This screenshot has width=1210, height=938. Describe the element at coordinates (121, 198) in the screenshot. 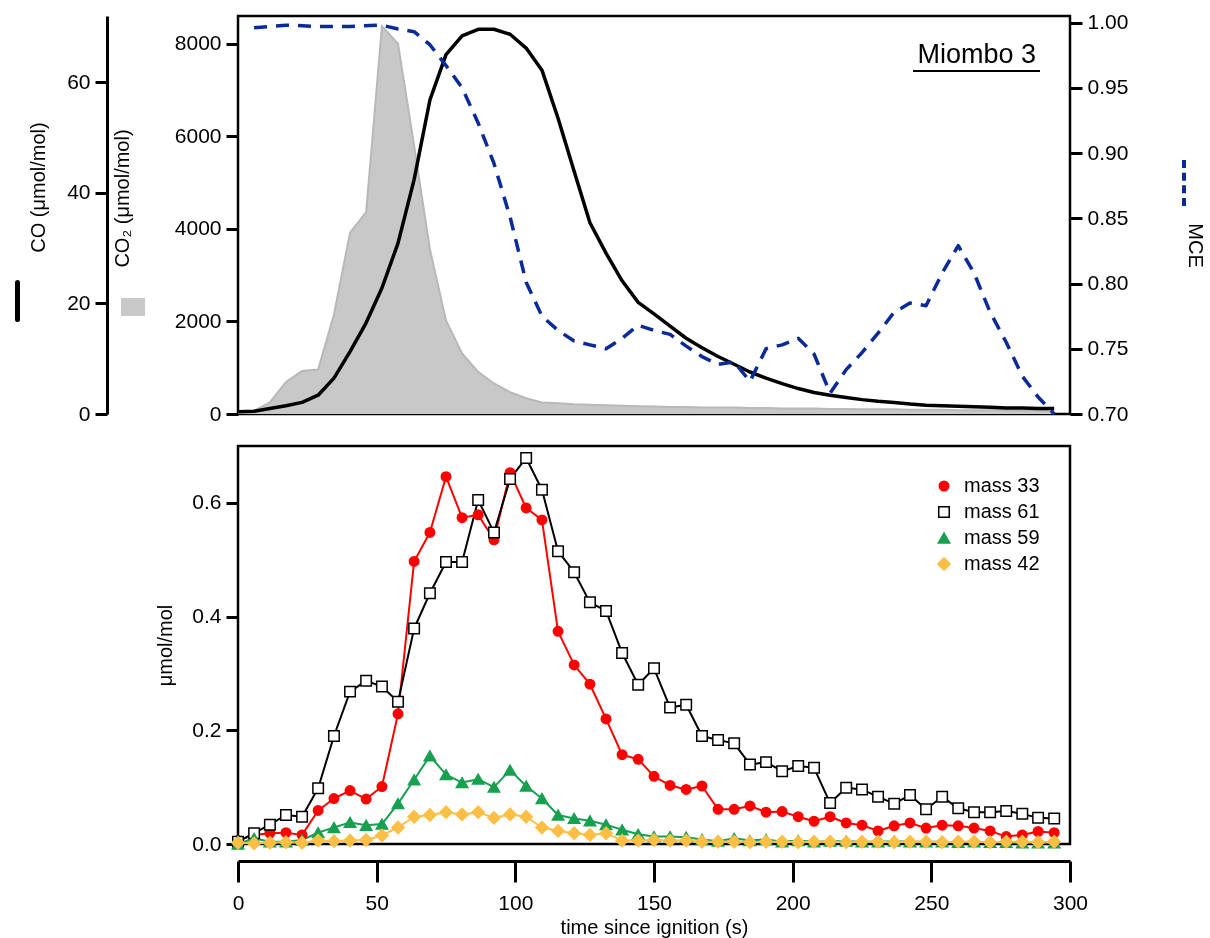

I see `y-axis-title: CO₂ (μmol/mol)` at that location.